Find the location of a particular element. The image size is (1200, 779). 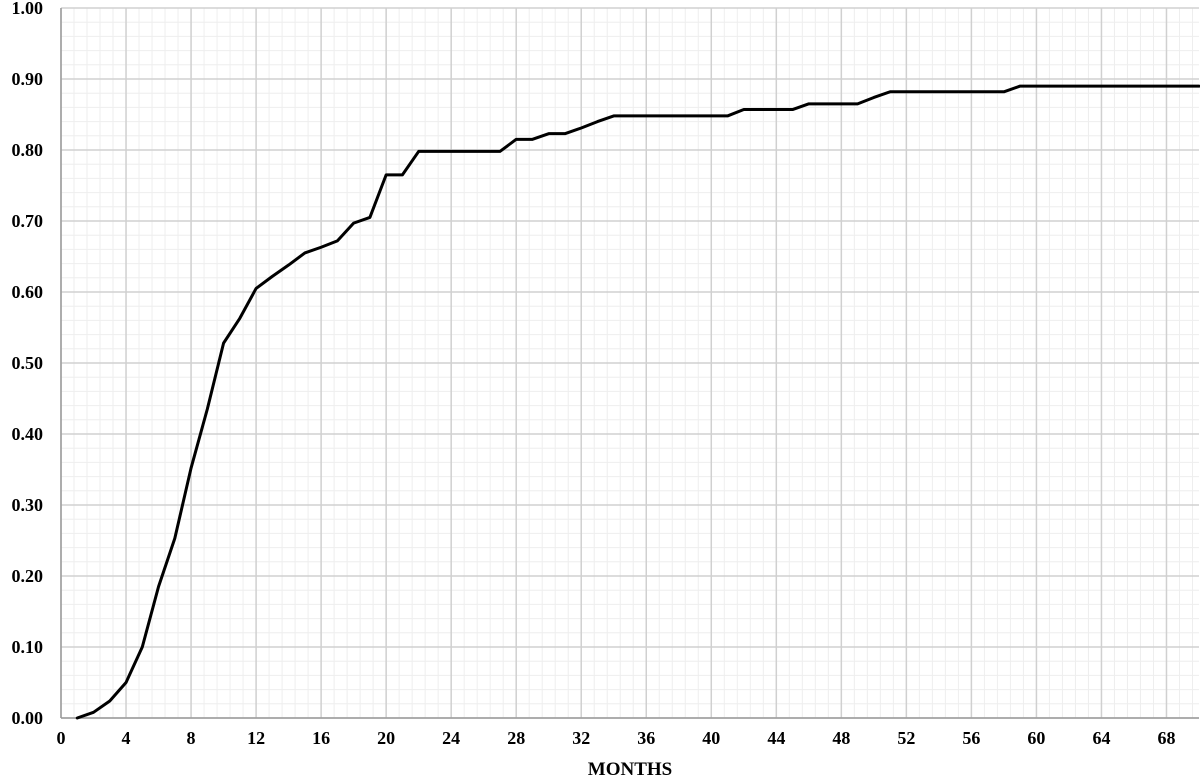

y-tick-label: 0.90 is located at coordinates (28, 79).